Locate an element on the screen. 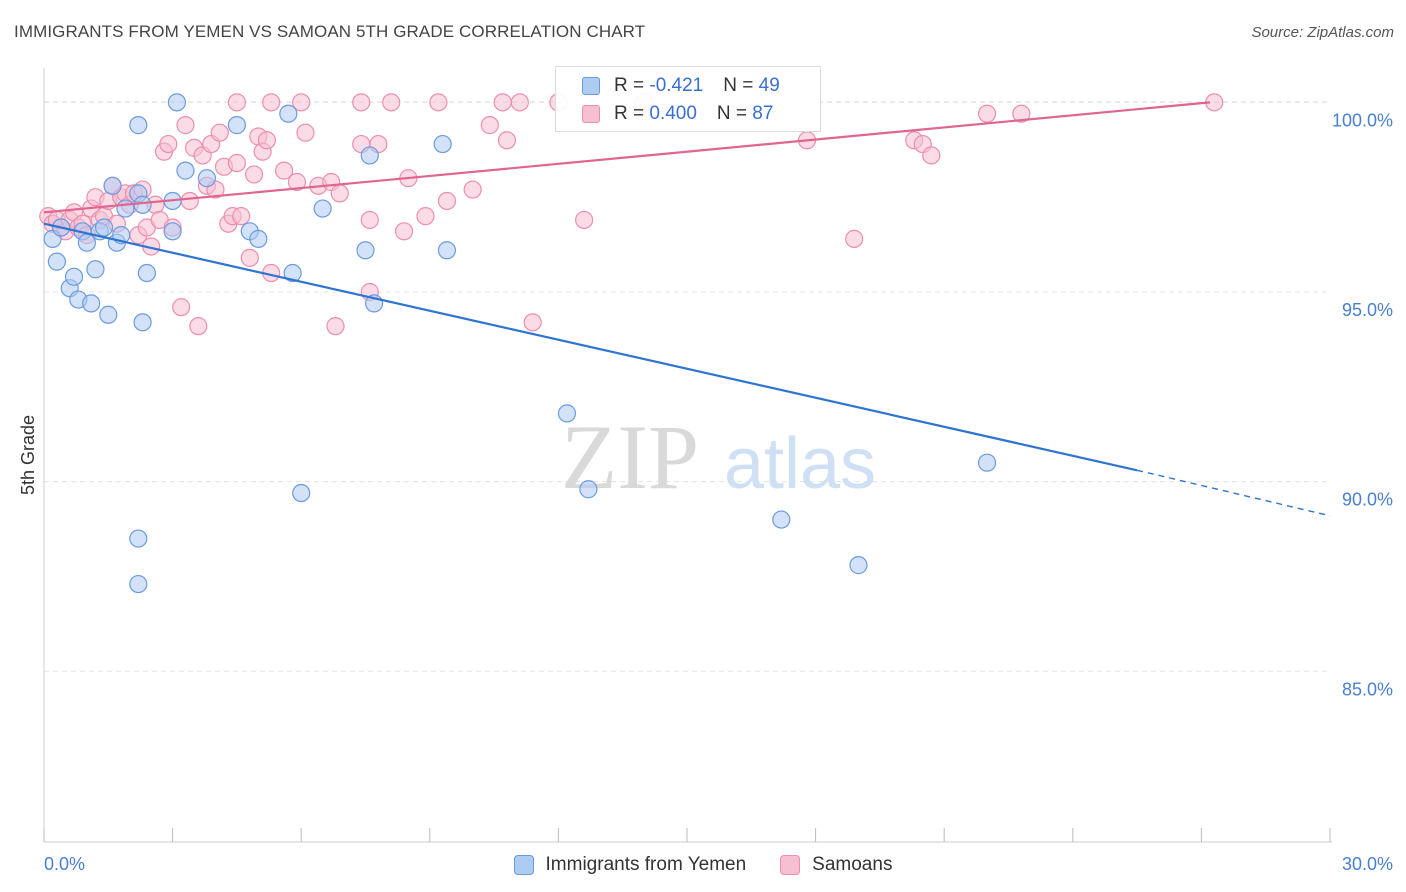  watermark: ZIP atlas is located at coordinates (718, 457).